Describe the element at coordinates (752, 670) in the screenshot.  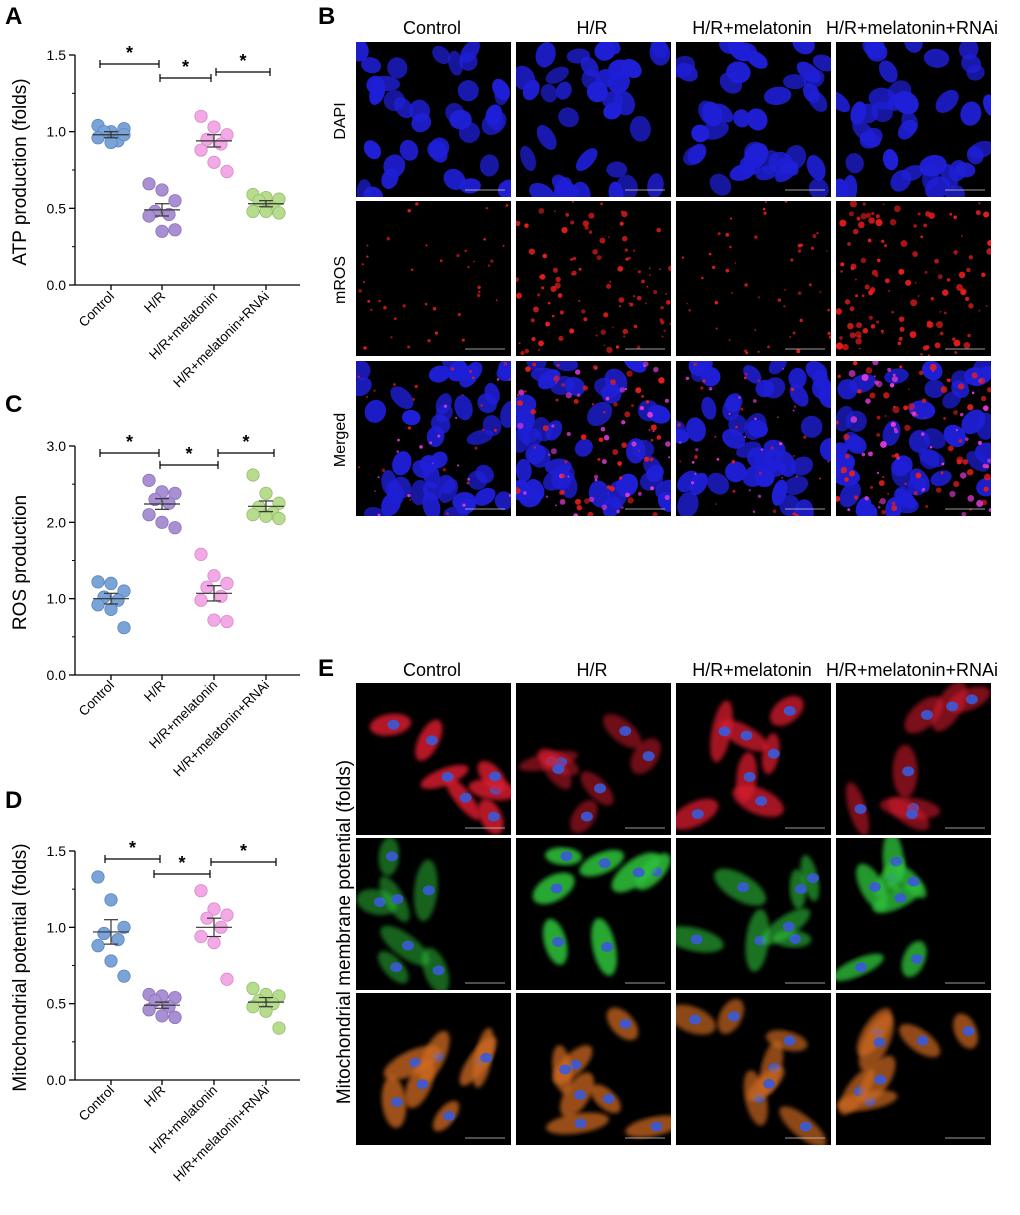
I see `panel-e-col-melatonin: H/R+melatonin` at that location.